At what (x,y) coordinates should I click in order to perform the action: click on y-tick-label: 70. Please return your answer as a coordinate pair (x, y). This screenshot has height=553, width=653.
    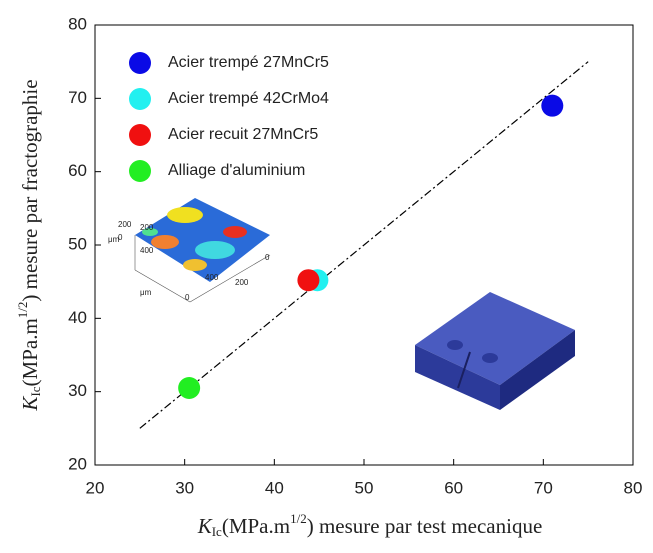
    Looking at the image, I should click on (77, 97).